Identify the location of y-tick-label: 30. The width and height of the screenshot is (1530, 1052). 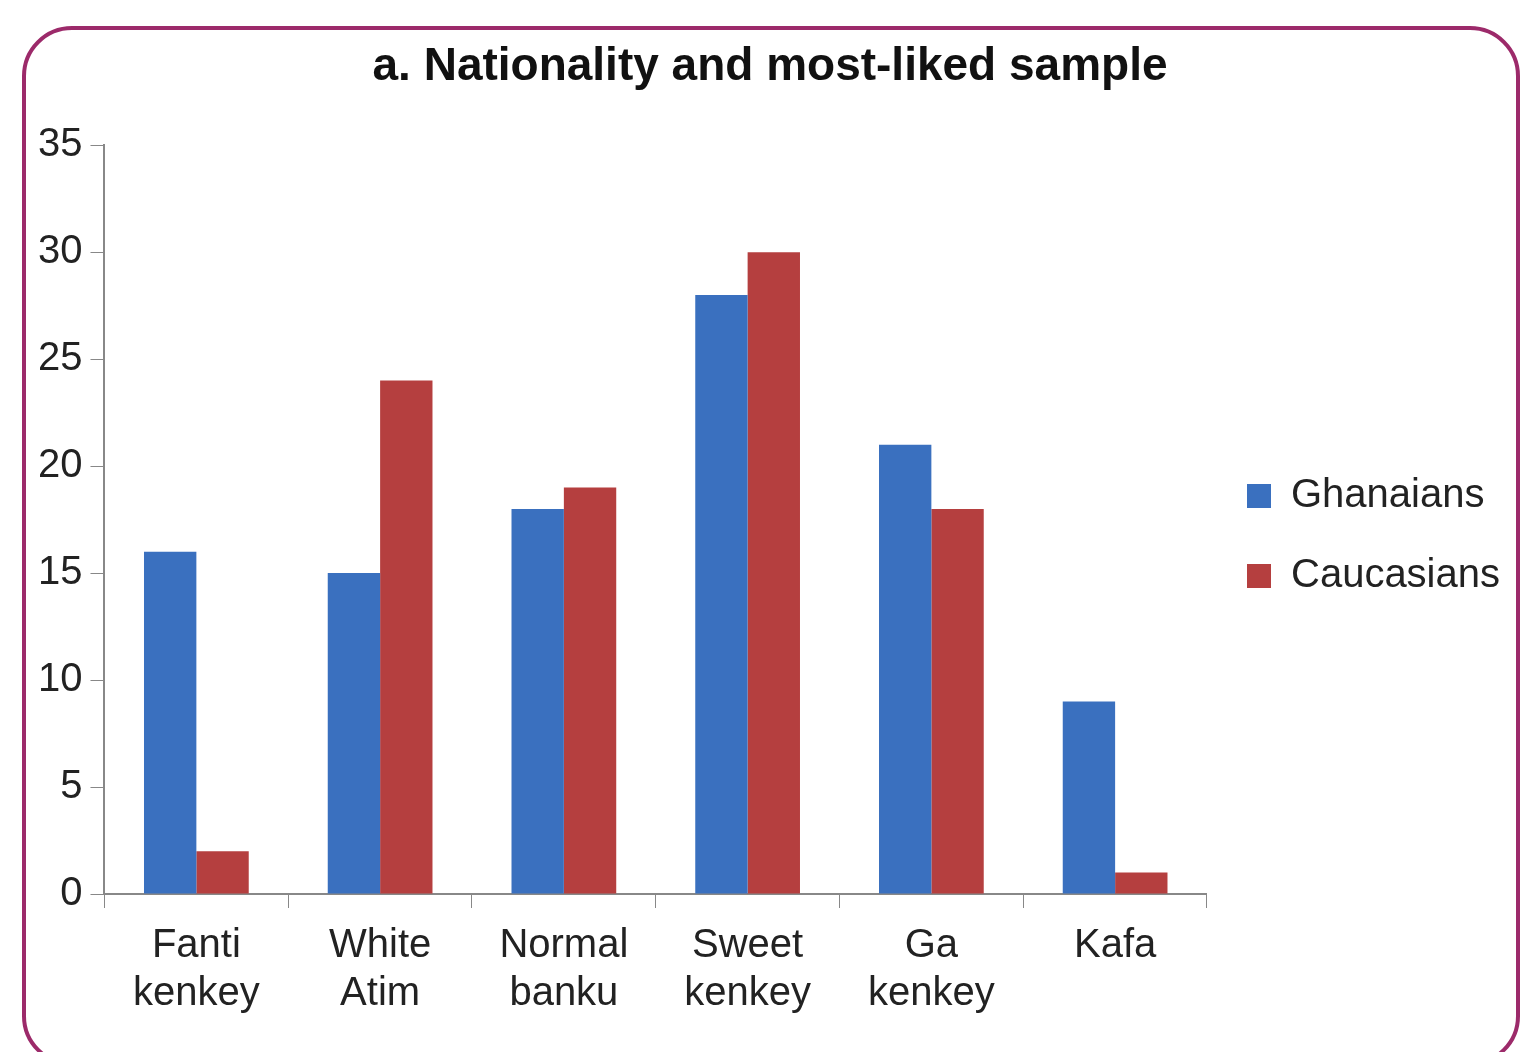
(60, 249).